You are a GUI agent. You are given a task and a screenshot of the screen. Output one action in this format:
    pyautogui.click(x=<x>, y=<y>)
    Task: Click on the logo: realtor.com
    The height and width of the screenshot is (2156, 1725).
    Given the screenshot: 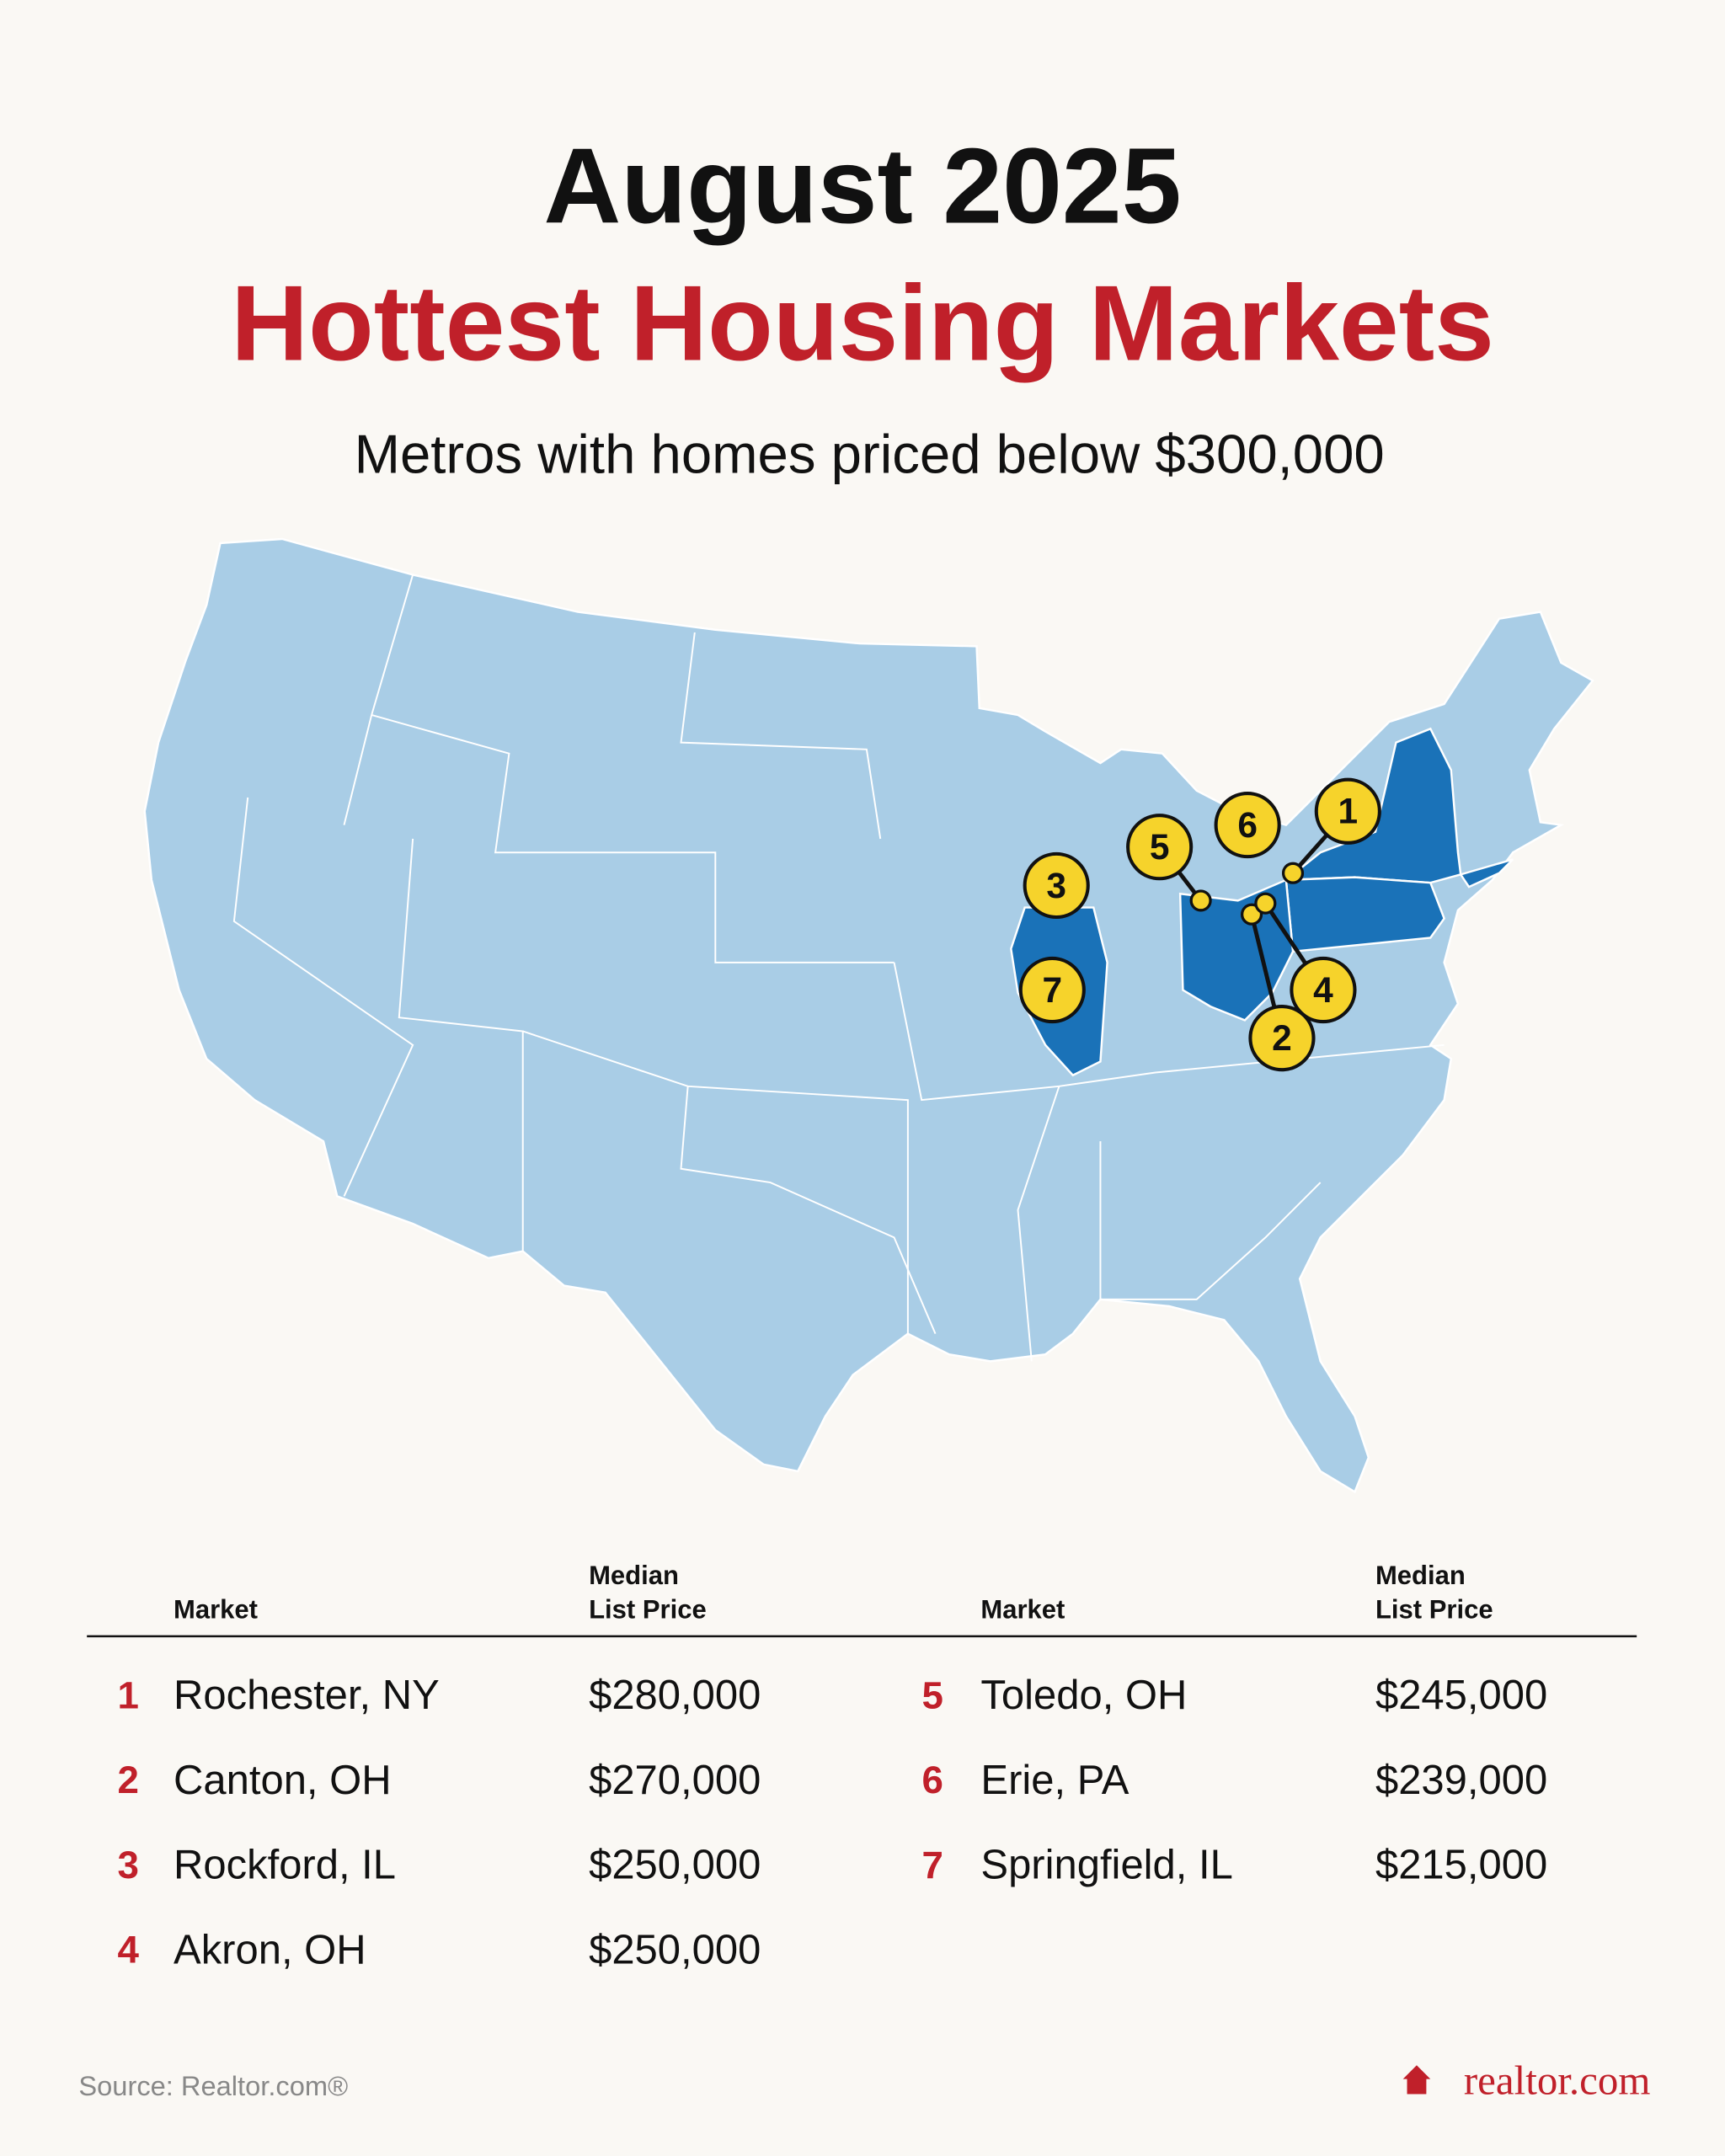 What is the action you would take?
    pyautogui.click(x=1526, y=2080)
    